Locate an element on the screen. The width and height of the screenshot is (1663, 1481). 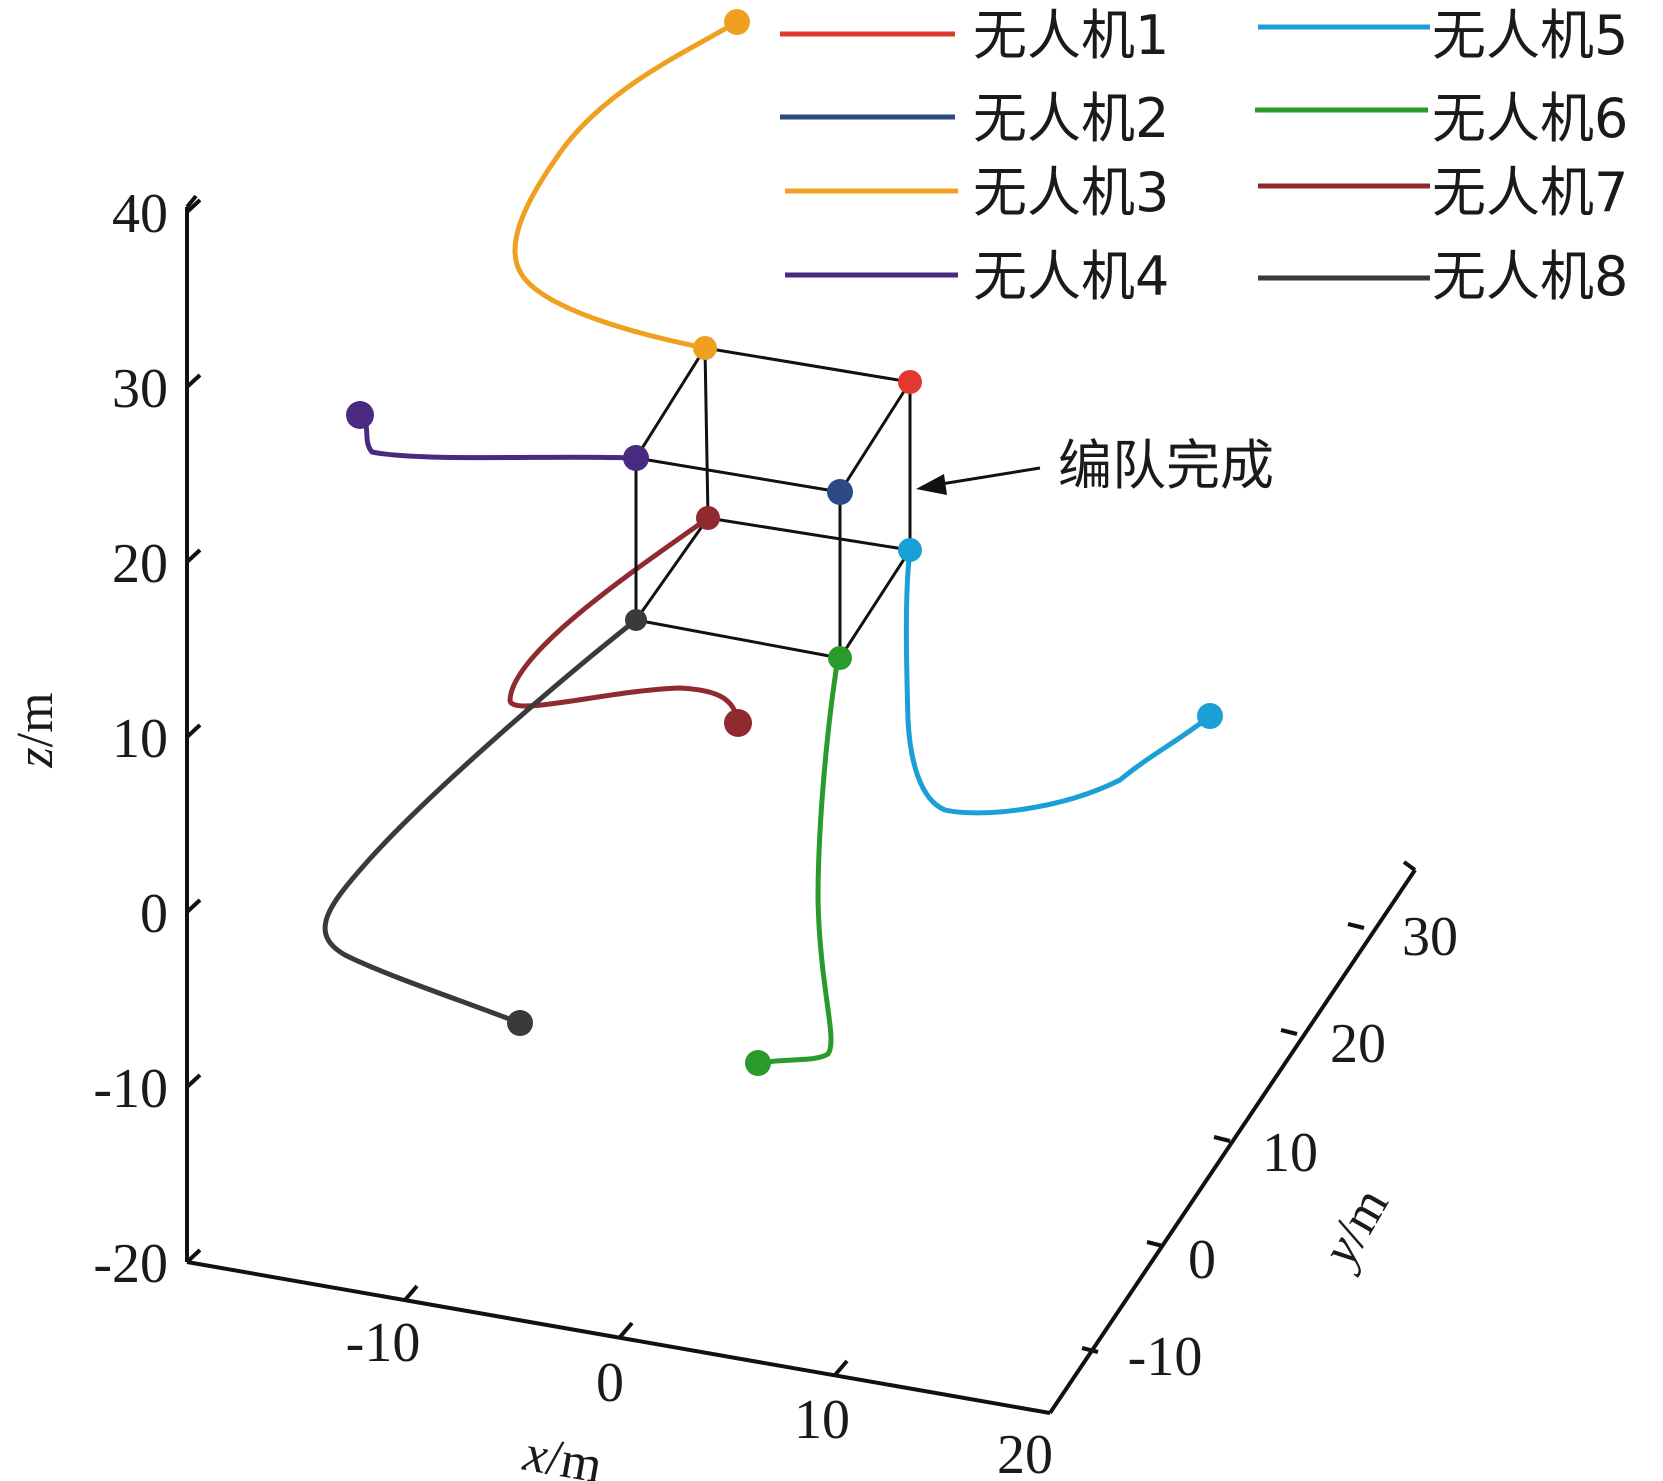
formation-complete-annotation: 编队完成 is located at coordinates (1095, 465).